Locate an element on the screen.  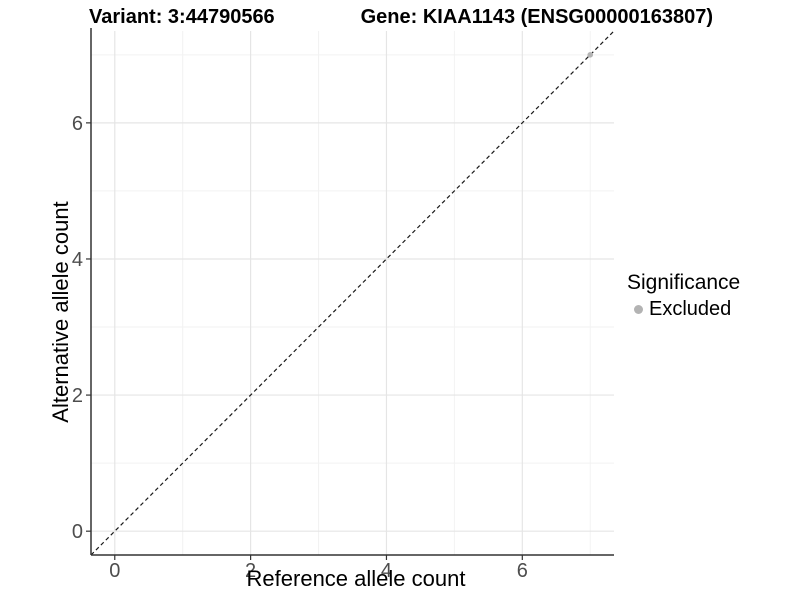
x-tick-label: 0 is located at coordinates (114, 571).